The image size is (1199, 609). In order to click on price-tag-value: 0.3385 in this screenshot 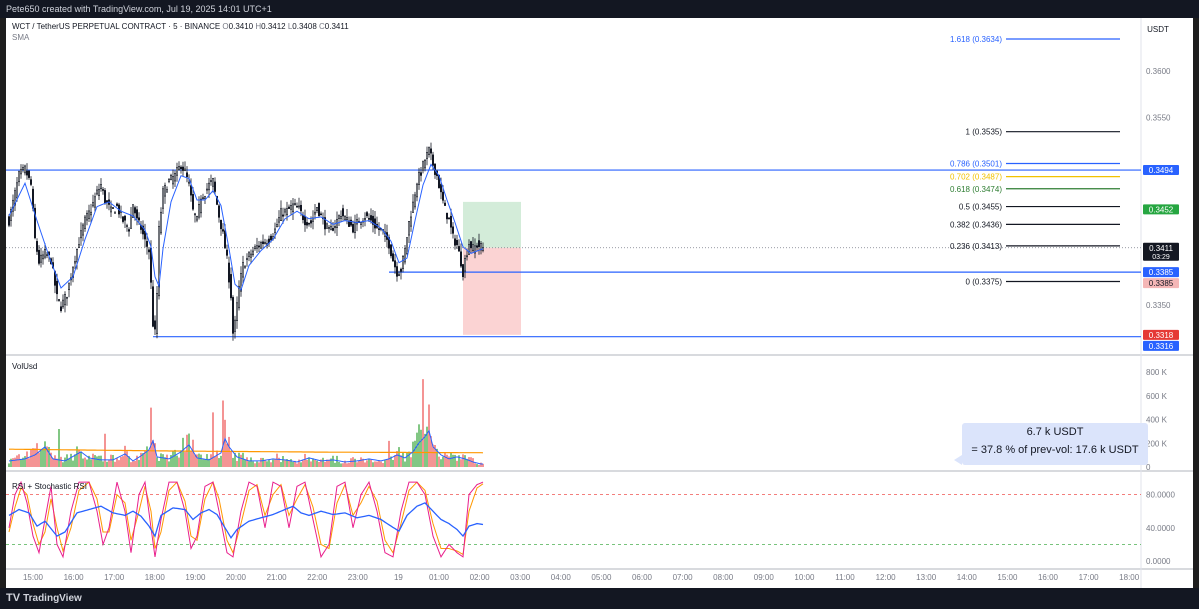, I will do `click(1161, 272)`.